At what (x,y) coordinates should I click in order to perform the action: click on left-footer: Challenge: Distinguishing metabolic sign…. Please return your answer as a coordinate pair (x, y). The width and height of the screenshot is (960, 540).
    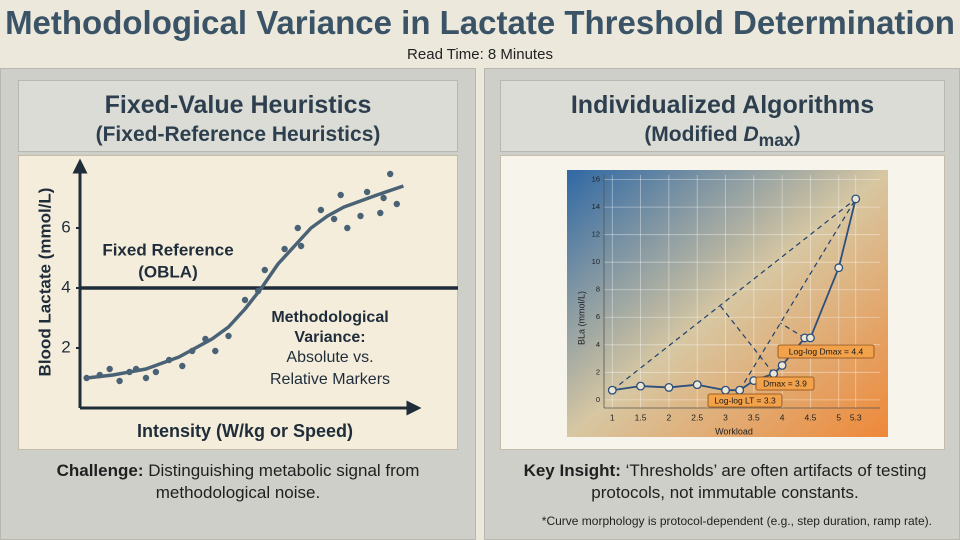
    Looking at the image, I should click on (238, 482).